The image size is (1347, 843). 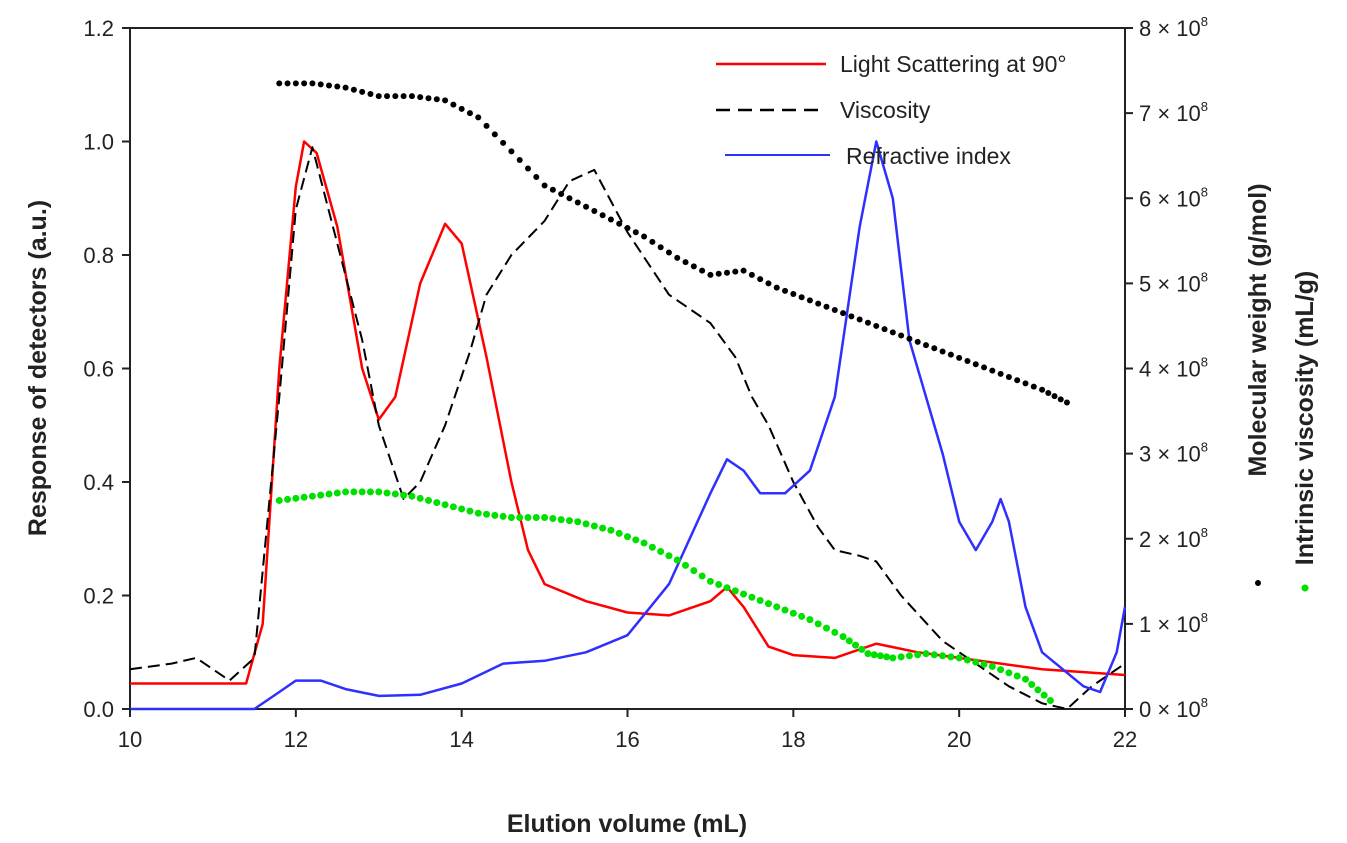 I want to click on y-tick-label: 0.0, so click(x=98, y=709).